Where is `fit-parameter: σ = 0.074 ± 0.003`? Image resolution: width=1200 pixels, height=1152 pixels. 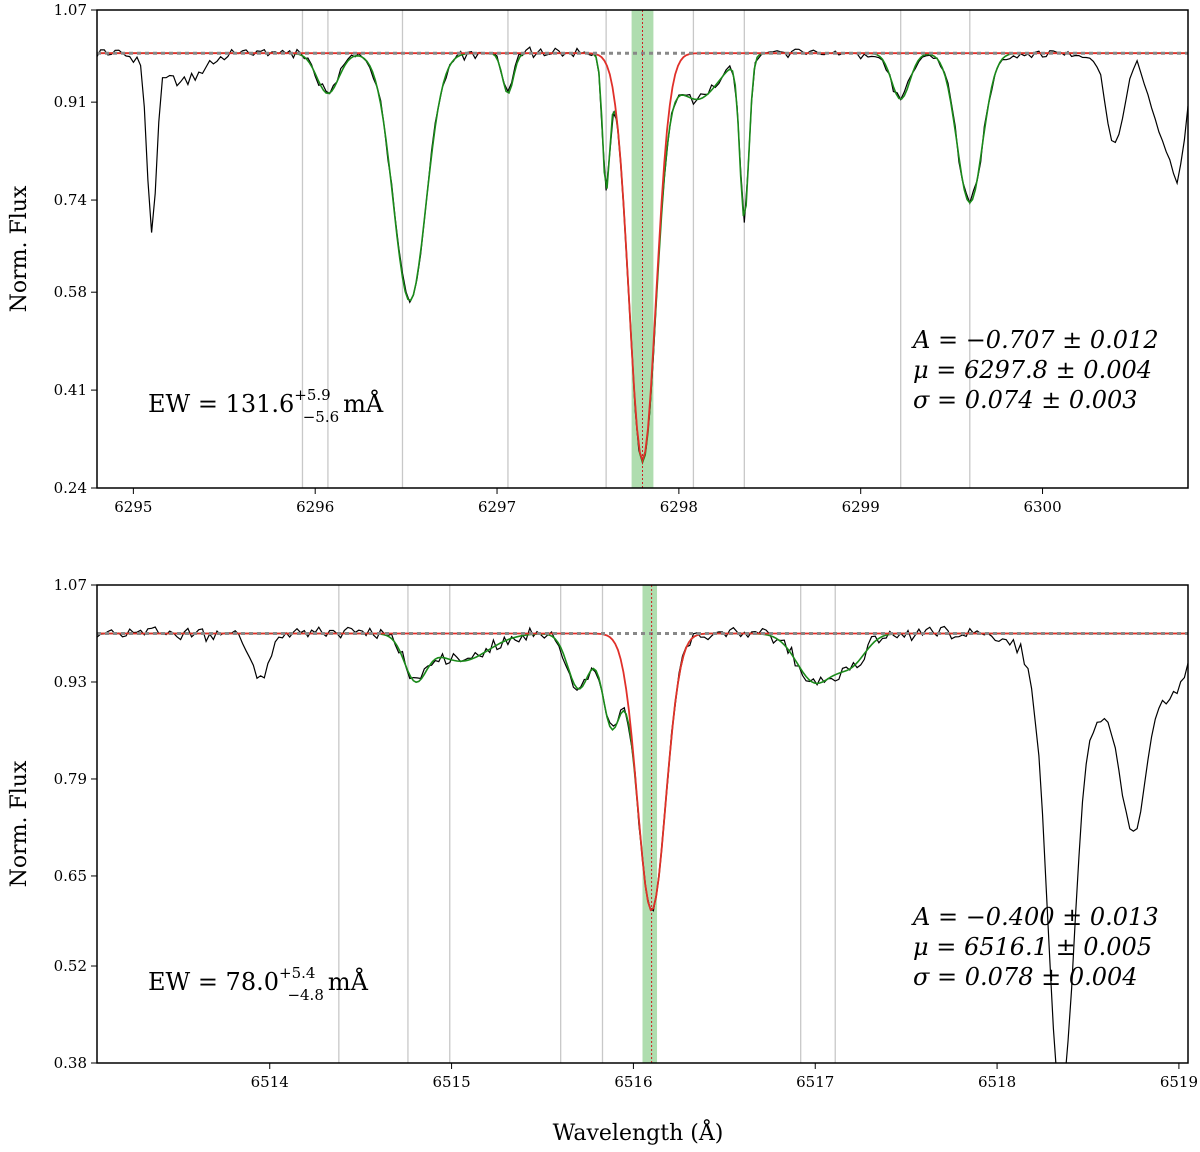 fit-parameter: σ = 0.074 ± 0.003 is located at coordinates (1025, 400).